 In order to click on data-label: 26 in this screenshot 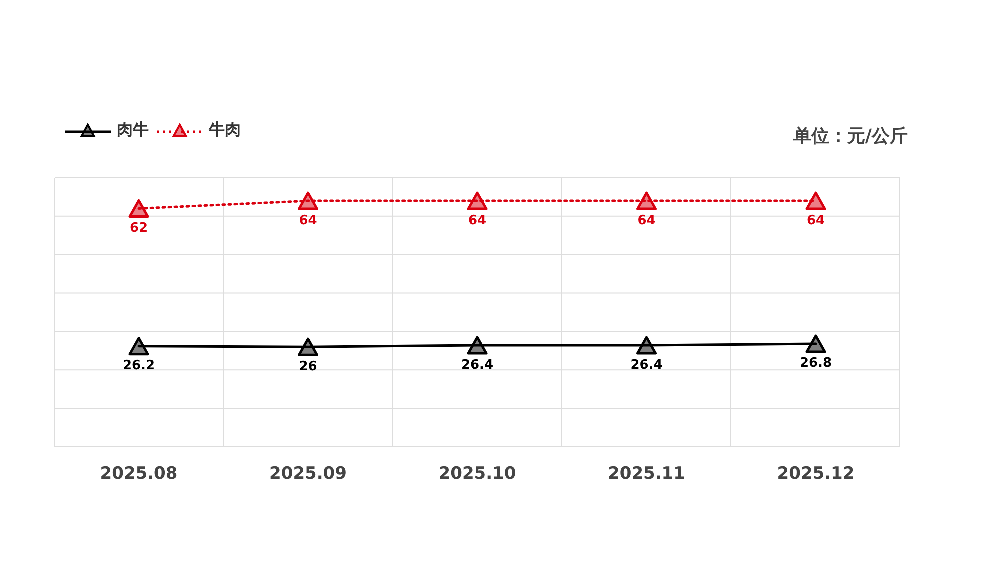, I will do `click(308, 366)`.